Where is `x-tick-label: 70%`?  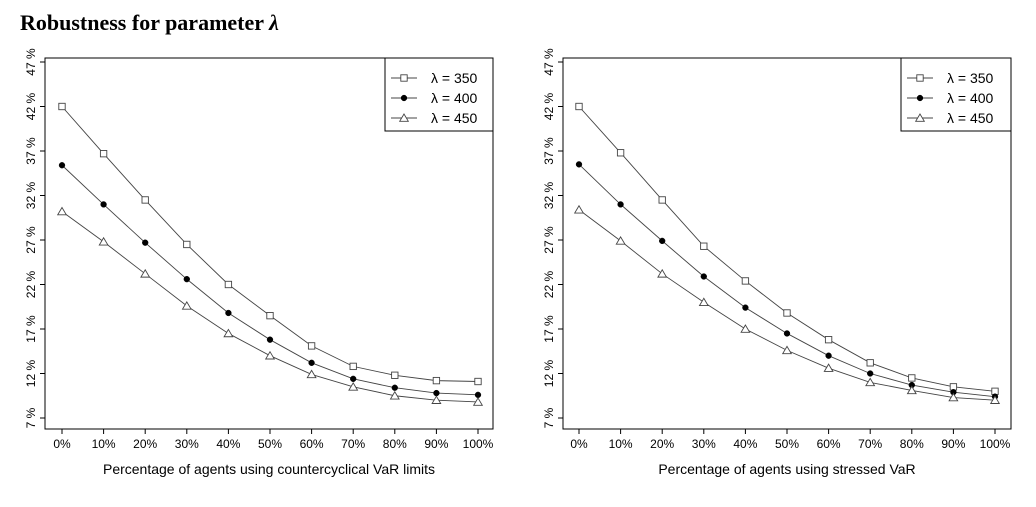
x-tick-label: 70% is located at coordinates (353, 444).